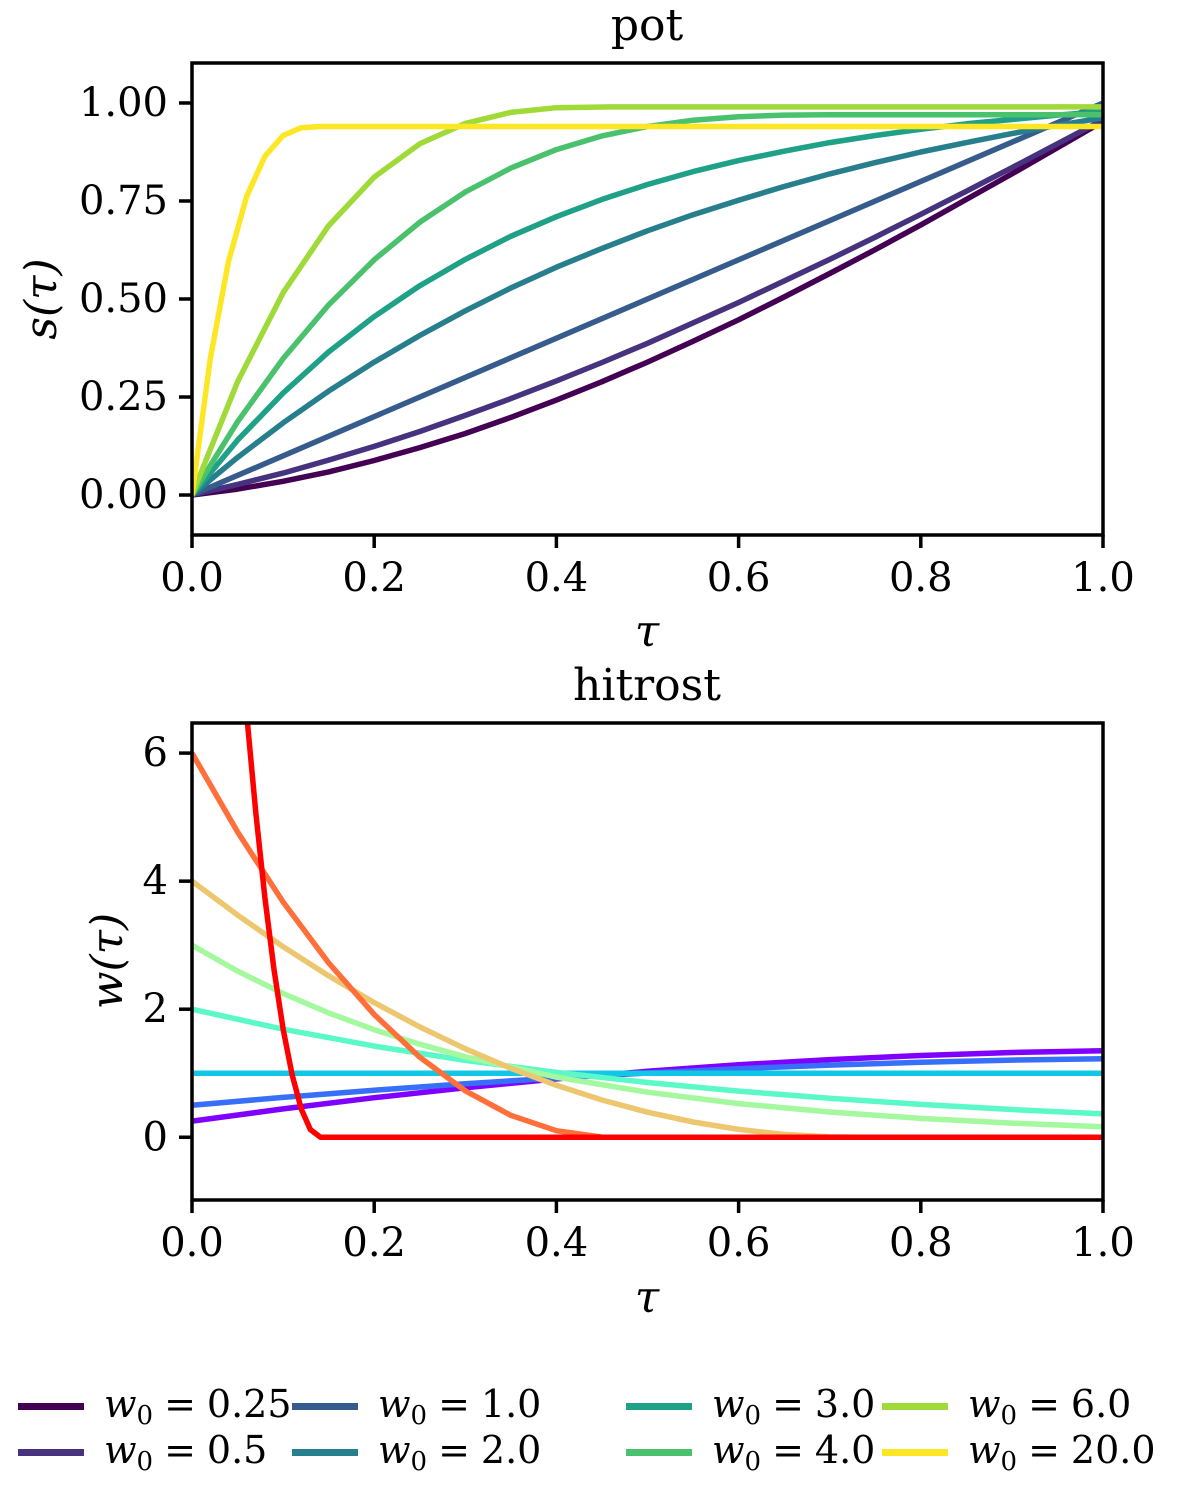  Describe the element at coordinates (167, 945) in the screenshot. I see `bottom-y-axis: 0 2 4 6` at that location.